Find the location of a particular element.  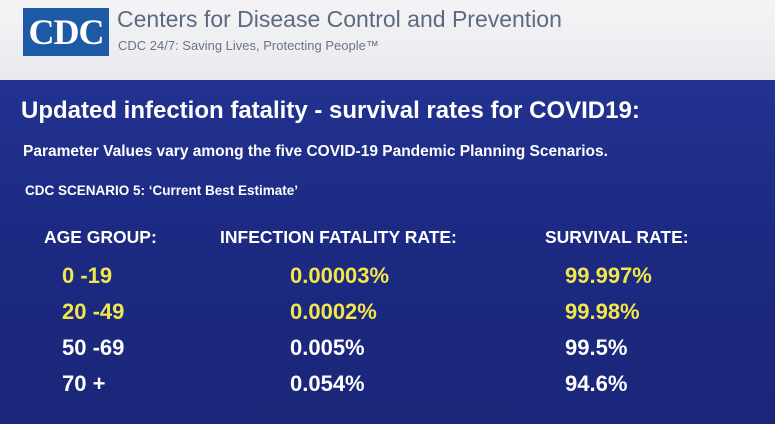

age-group-cell: 70 + is located at coordinates (84, 383).